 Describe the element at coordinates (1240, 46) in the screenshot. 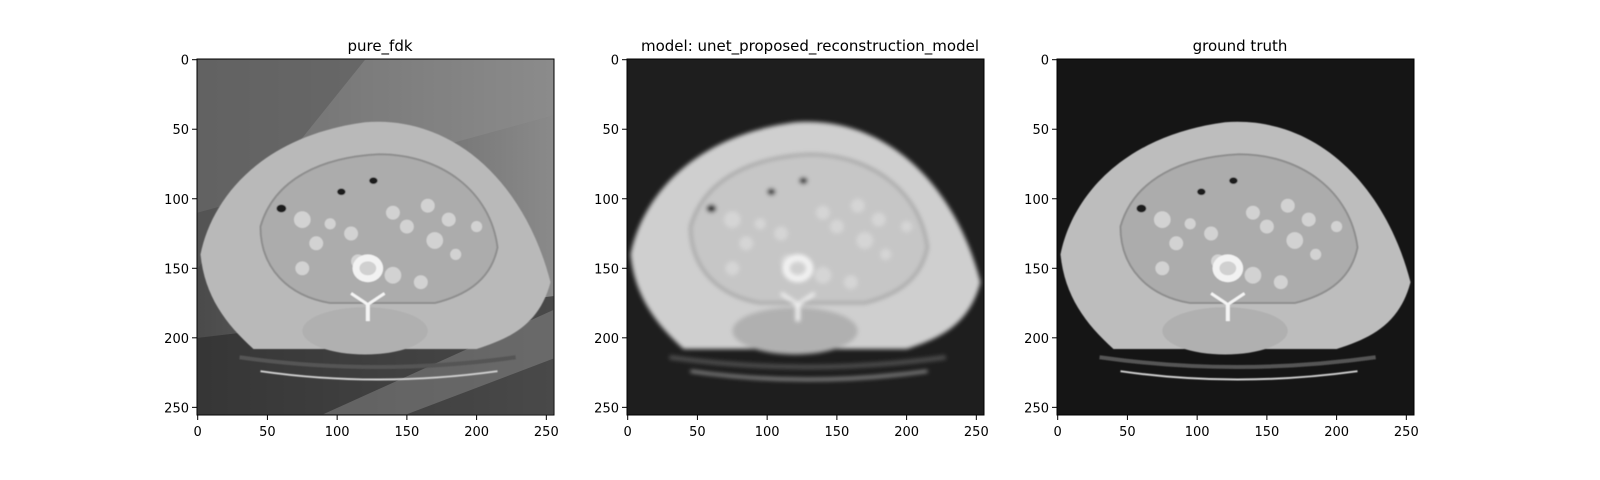

I see `panel-title: ground truth` at that location.